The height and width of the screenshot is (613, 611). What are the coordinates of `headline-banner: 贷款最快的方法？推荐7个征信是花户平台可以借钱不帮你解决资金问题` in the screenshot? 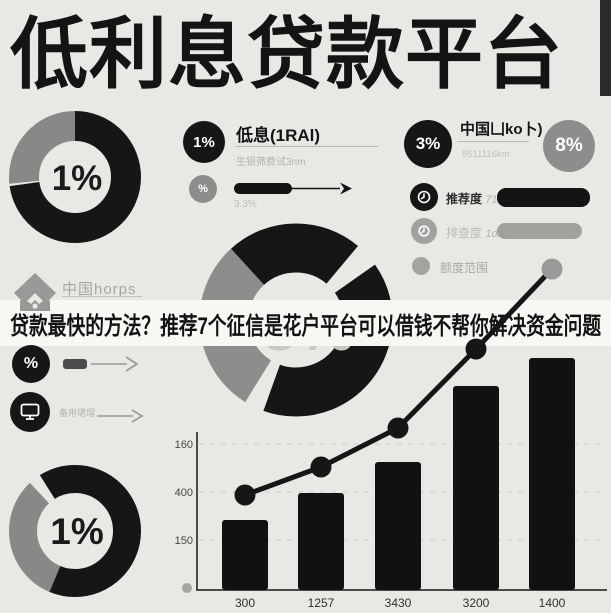 It's located at (305, 323).